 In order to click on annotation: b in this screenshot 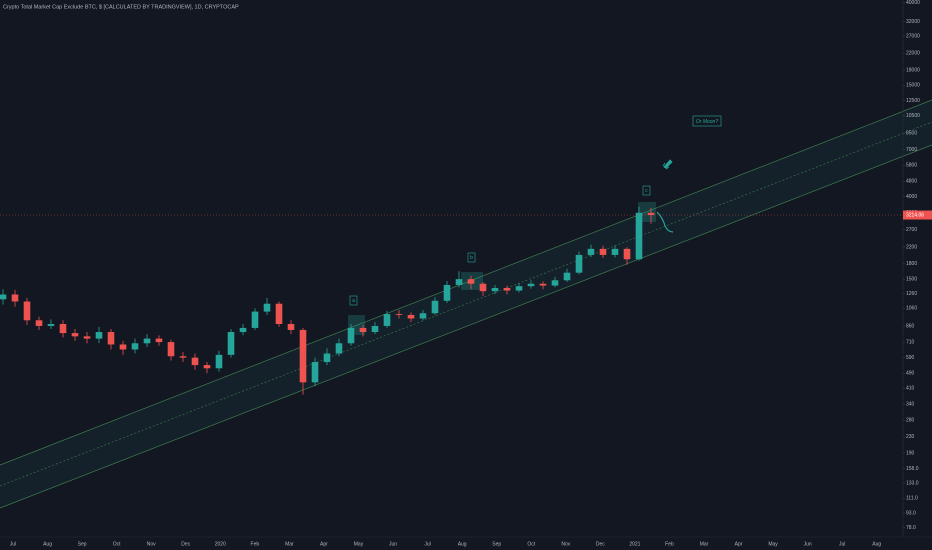, I will do `click(471, 258)`.